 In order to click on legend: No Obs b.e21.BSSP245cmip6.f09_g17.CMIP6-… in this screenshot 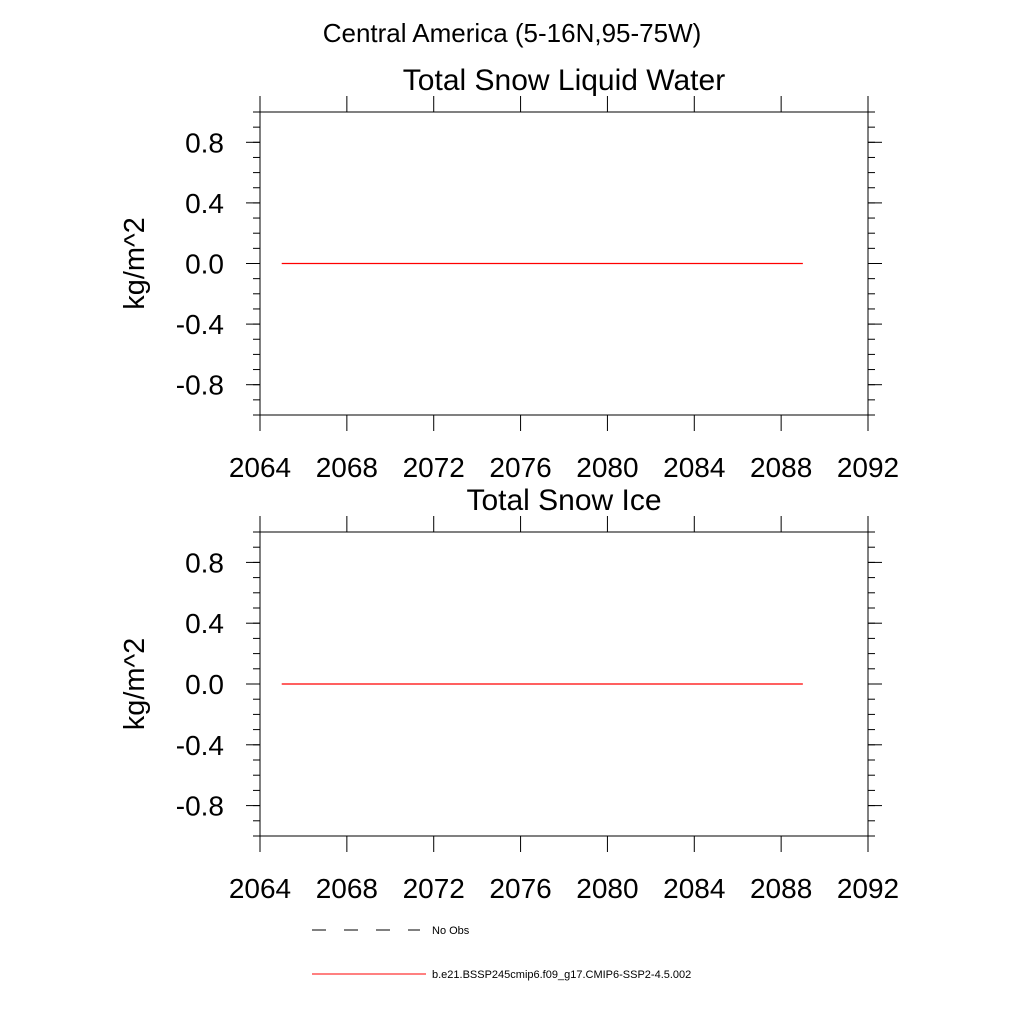, I will do `click(501, 953)`.